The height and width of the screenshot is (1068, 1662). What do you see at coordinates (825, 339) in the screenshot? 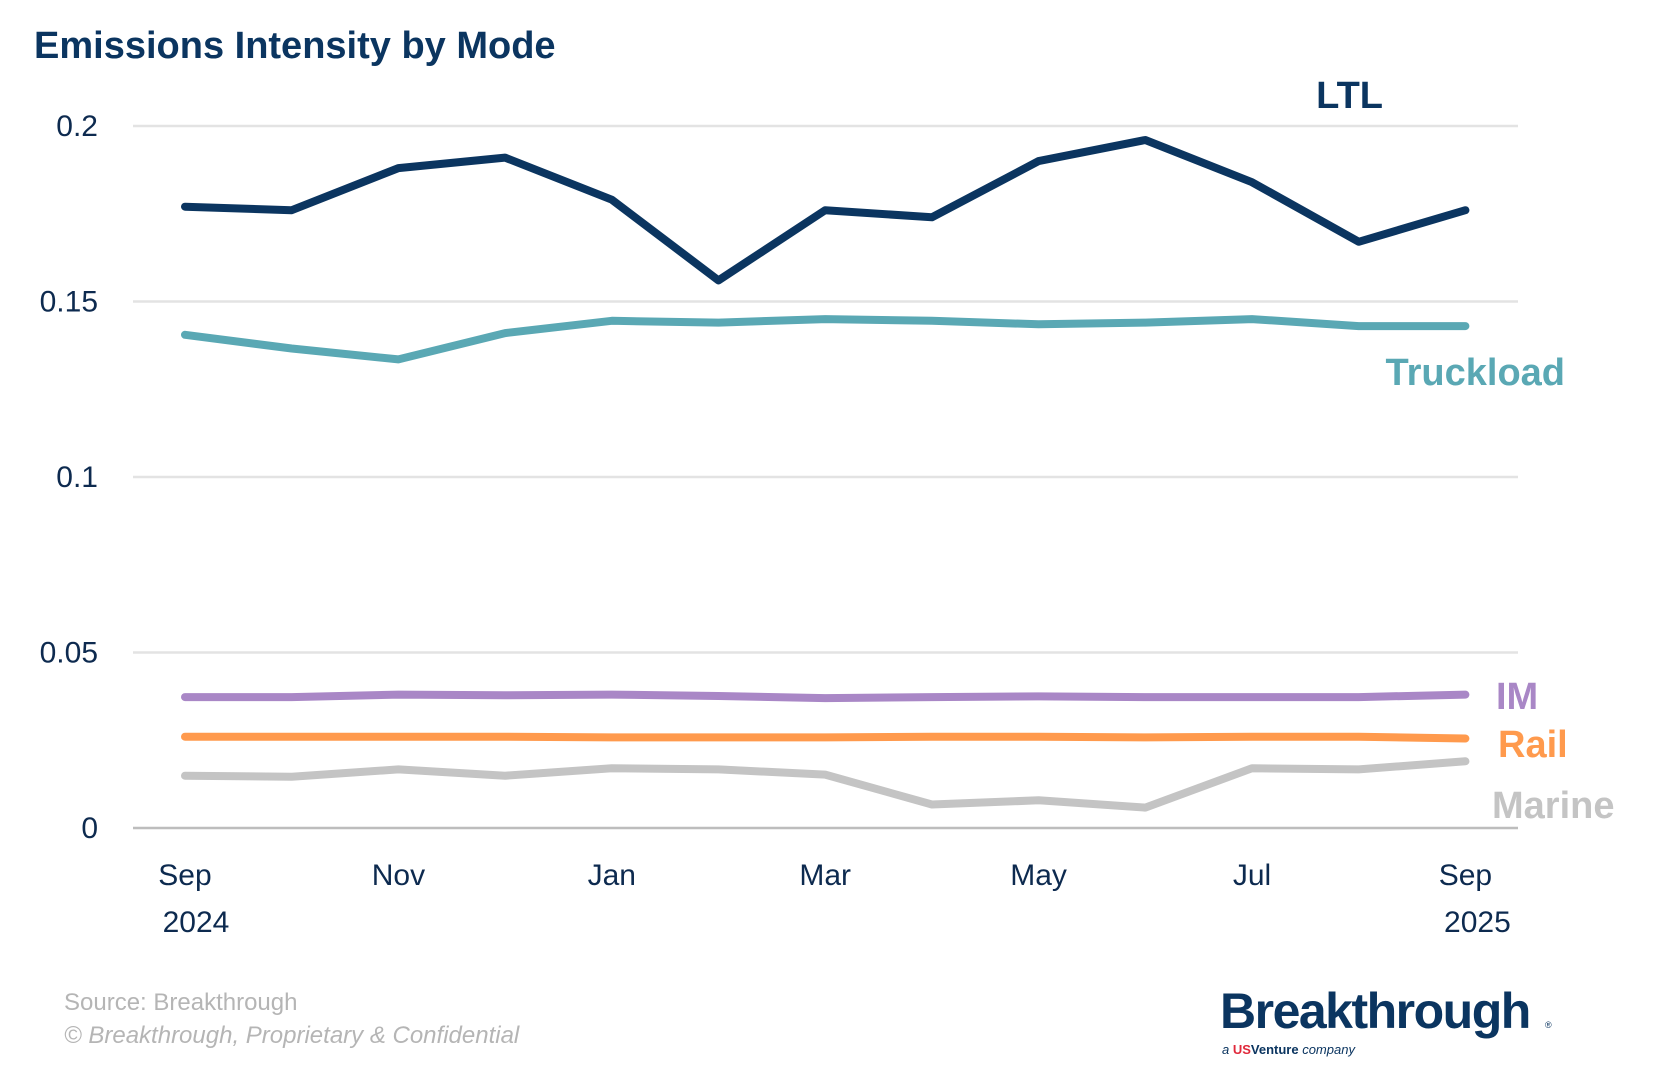
I see `series-line-truckload` at bounding box center [825, 339].